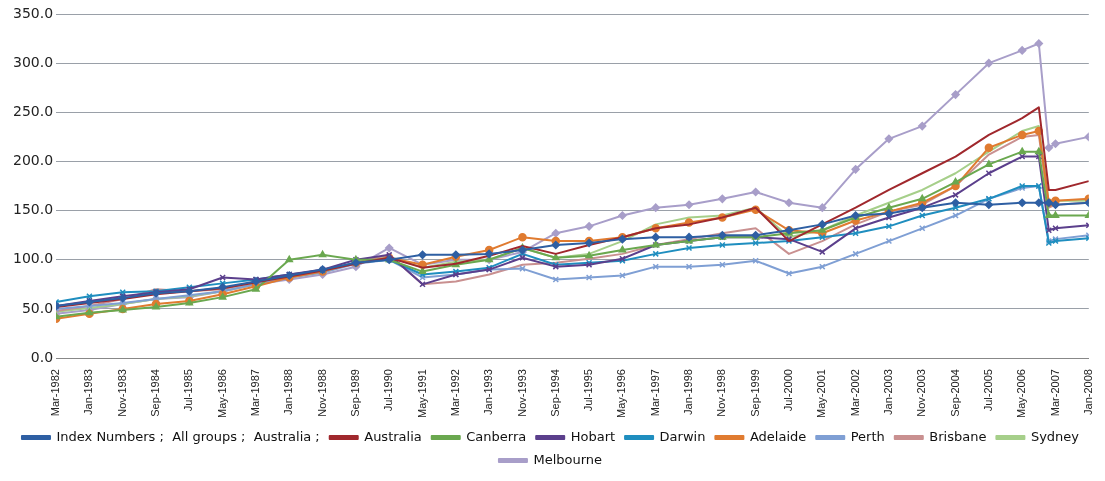 The height and width of the screenshot is (481, 1105). Describe the element at coordinates (42, 356) in the screenshot. I see `y-tick-label: 0.0` at that location.